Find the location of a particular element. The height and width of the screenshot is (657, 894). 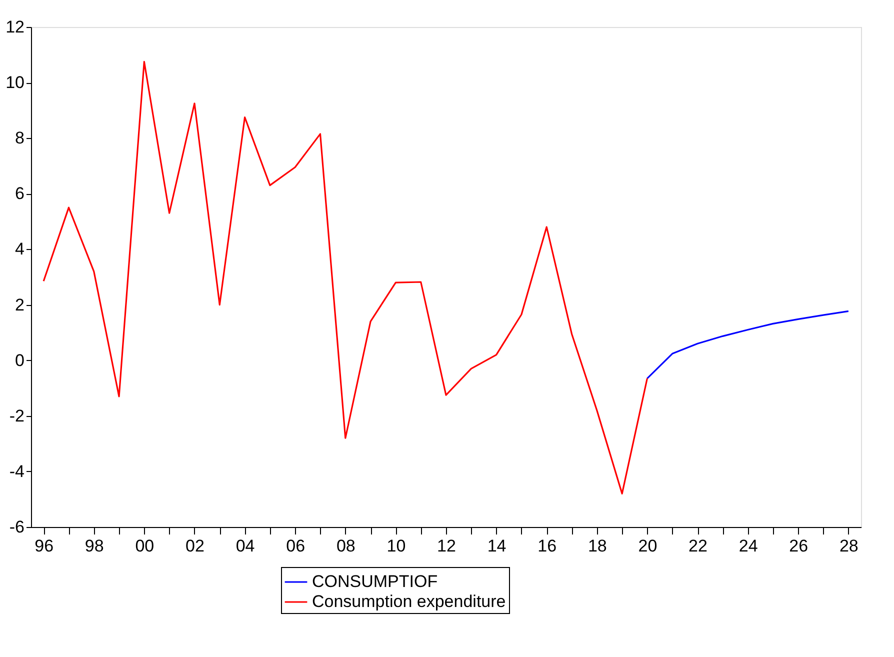

y-tick-label: -4 is located at coordinates (16, 471).